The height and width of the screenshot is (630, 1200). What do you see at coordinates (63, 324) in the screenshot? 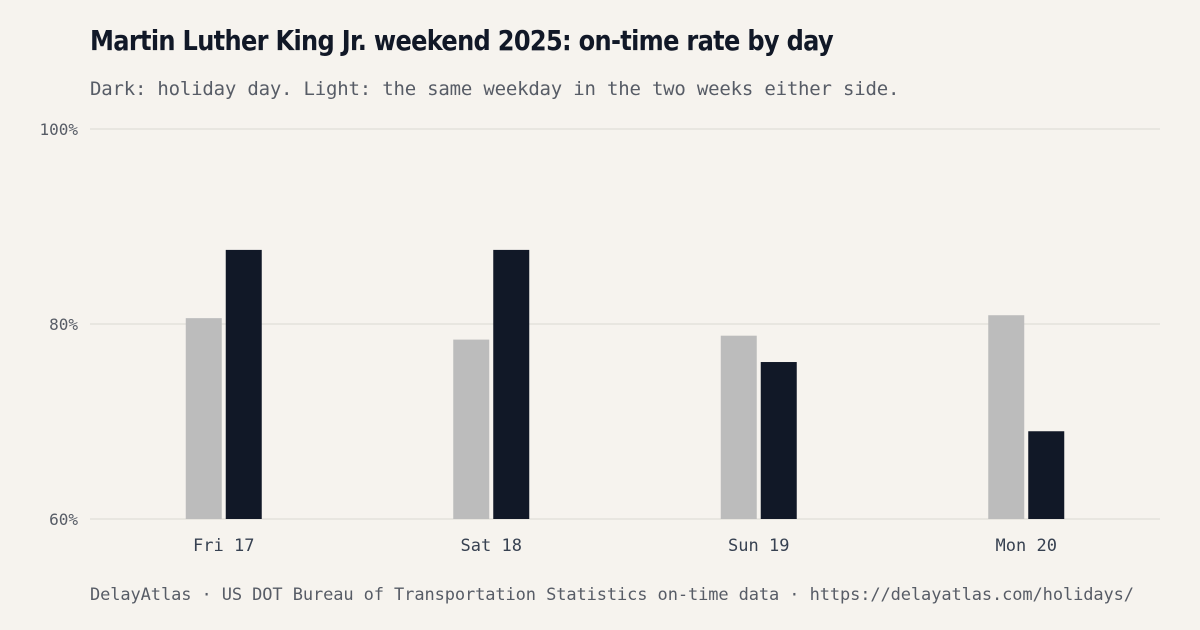
I see `y-tick-label: 80%` at bounding box center [63, 324].